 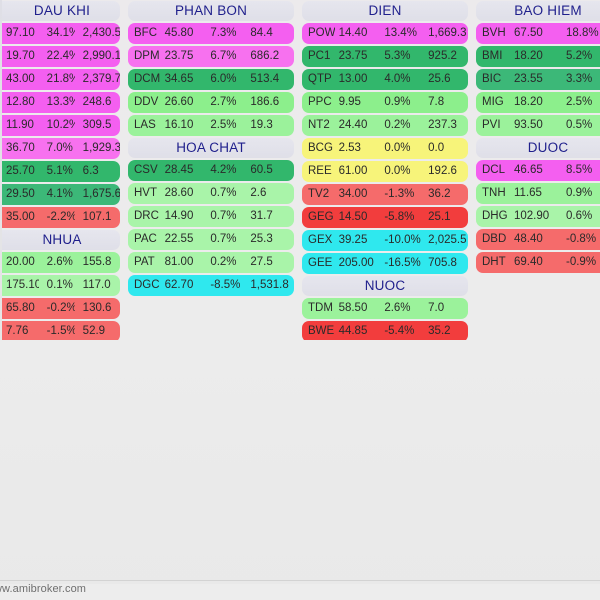 I want to click on ticker-row: MIG 18.20 2.5%, so click(x=538, y=102).